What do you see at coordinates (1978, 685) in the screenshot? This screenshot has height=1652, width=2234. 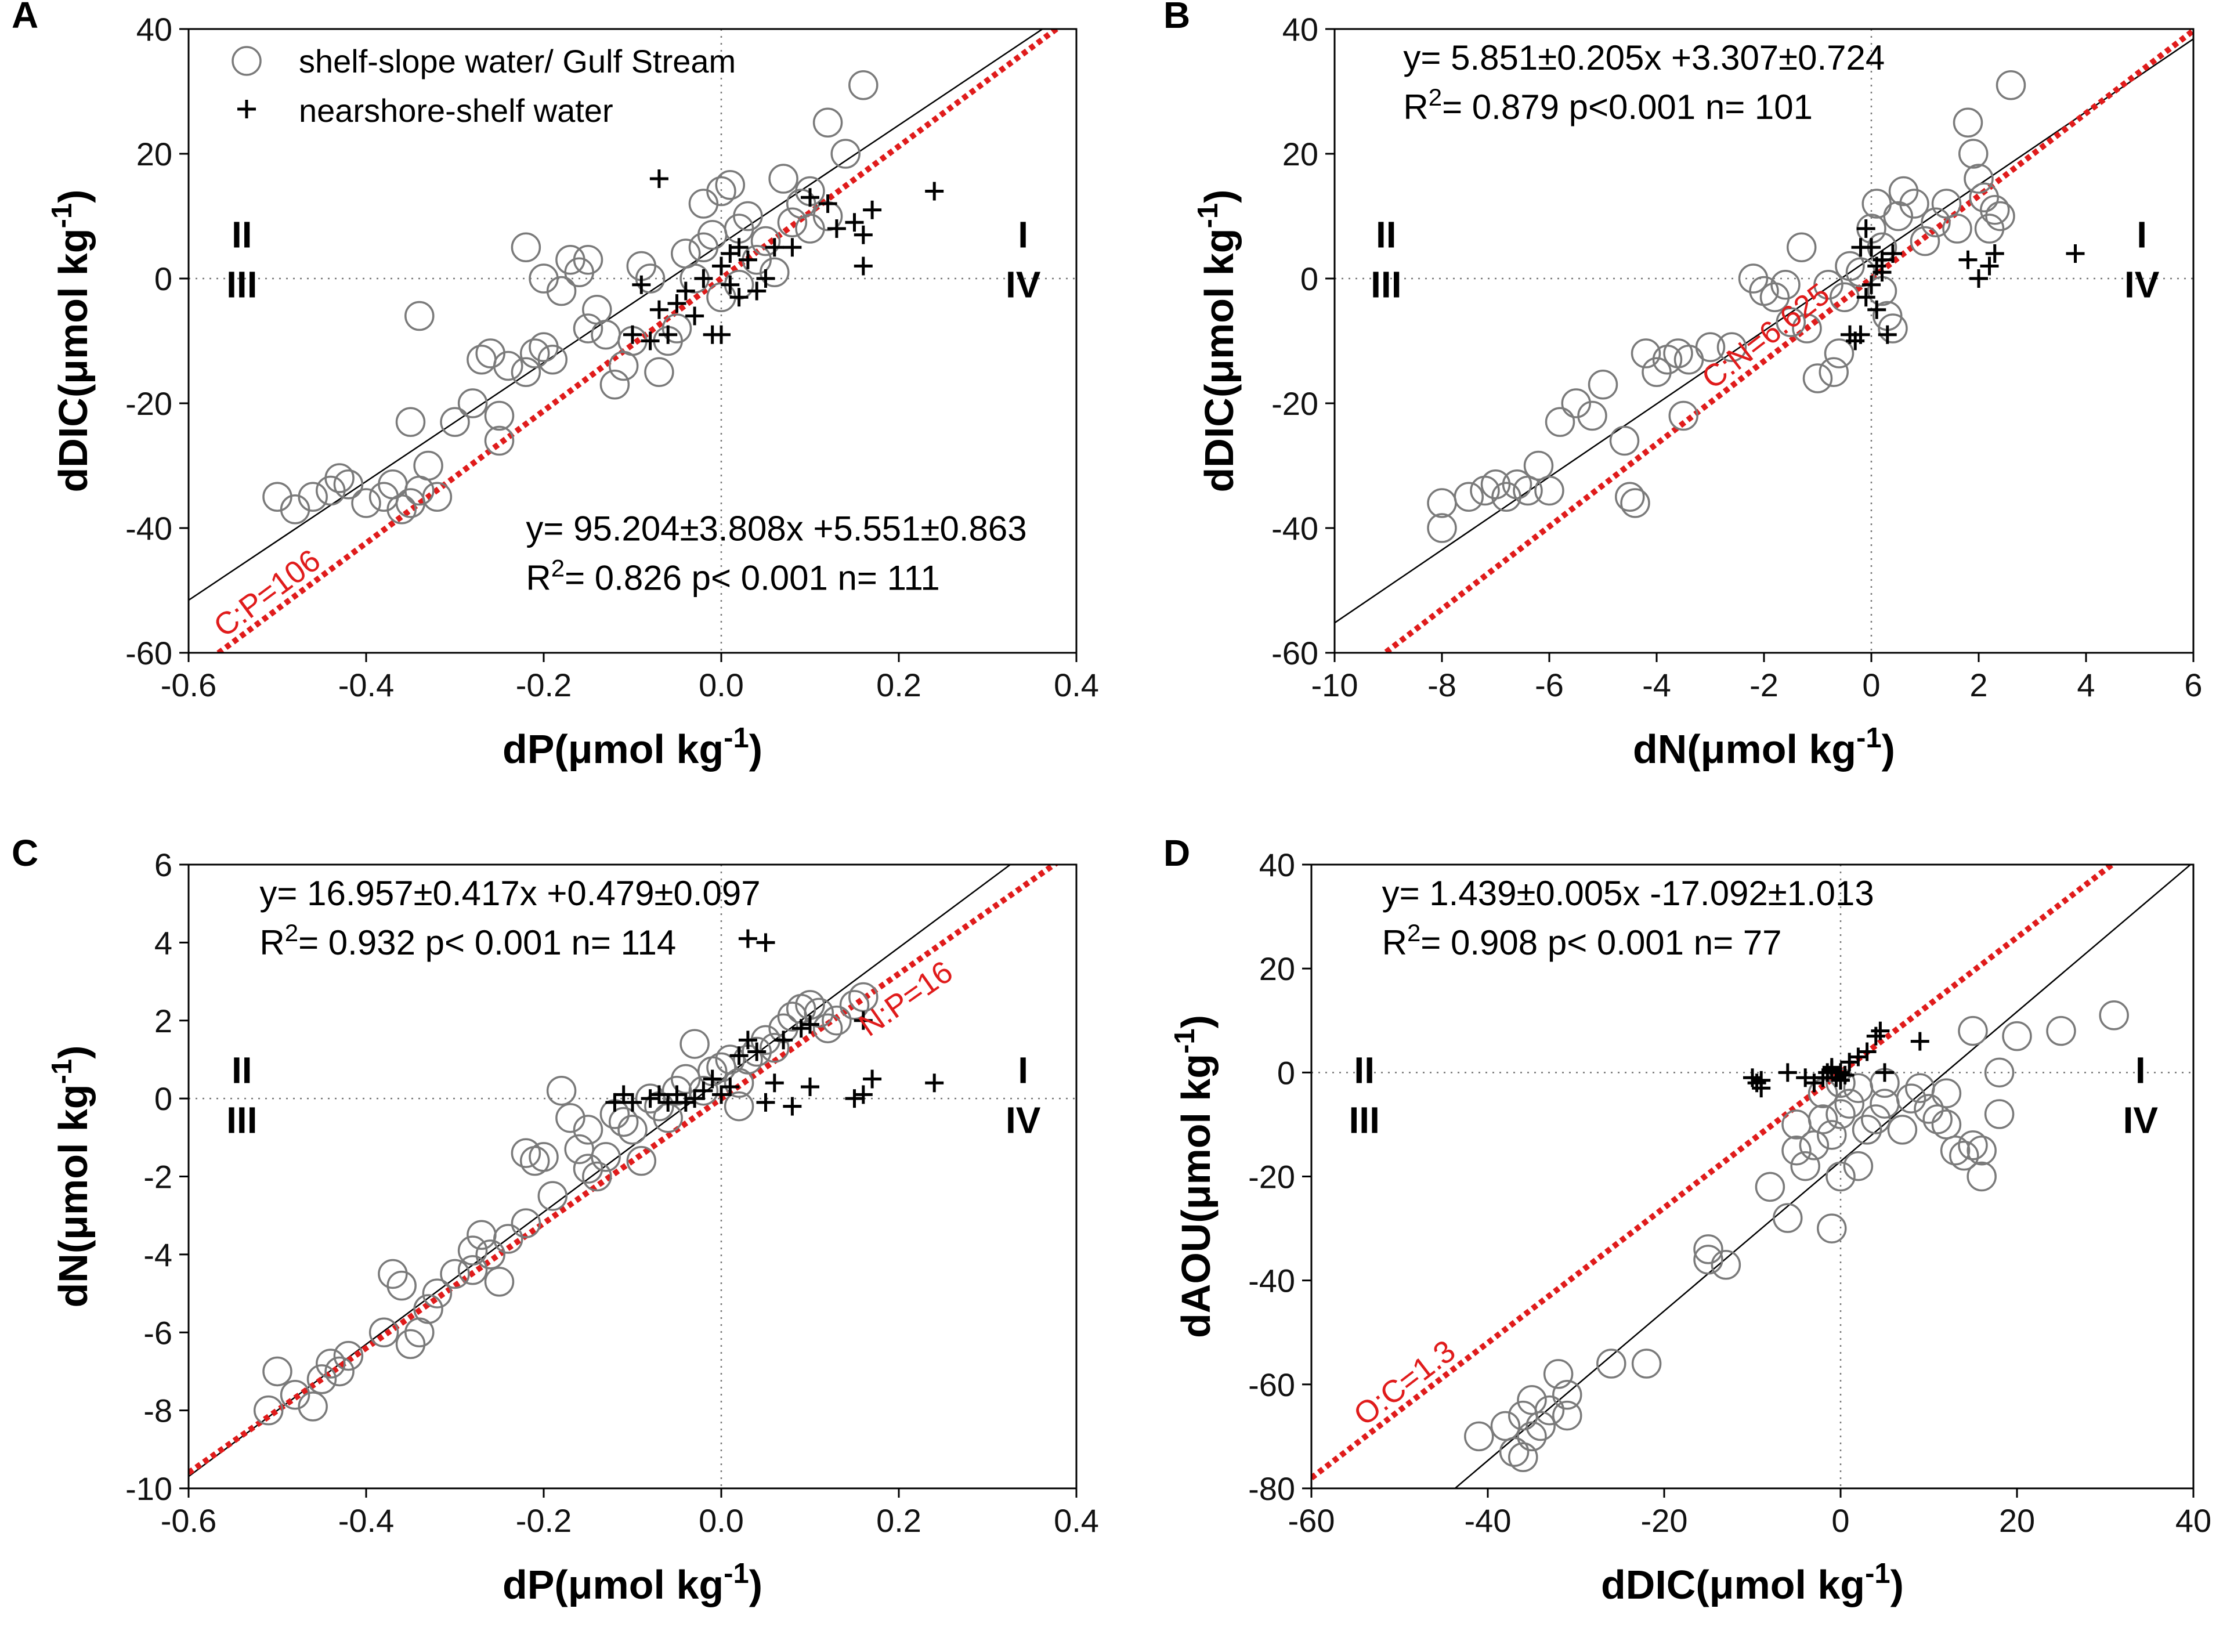 I see `x-tick-label: 2` at bounding box center [1978, 685].